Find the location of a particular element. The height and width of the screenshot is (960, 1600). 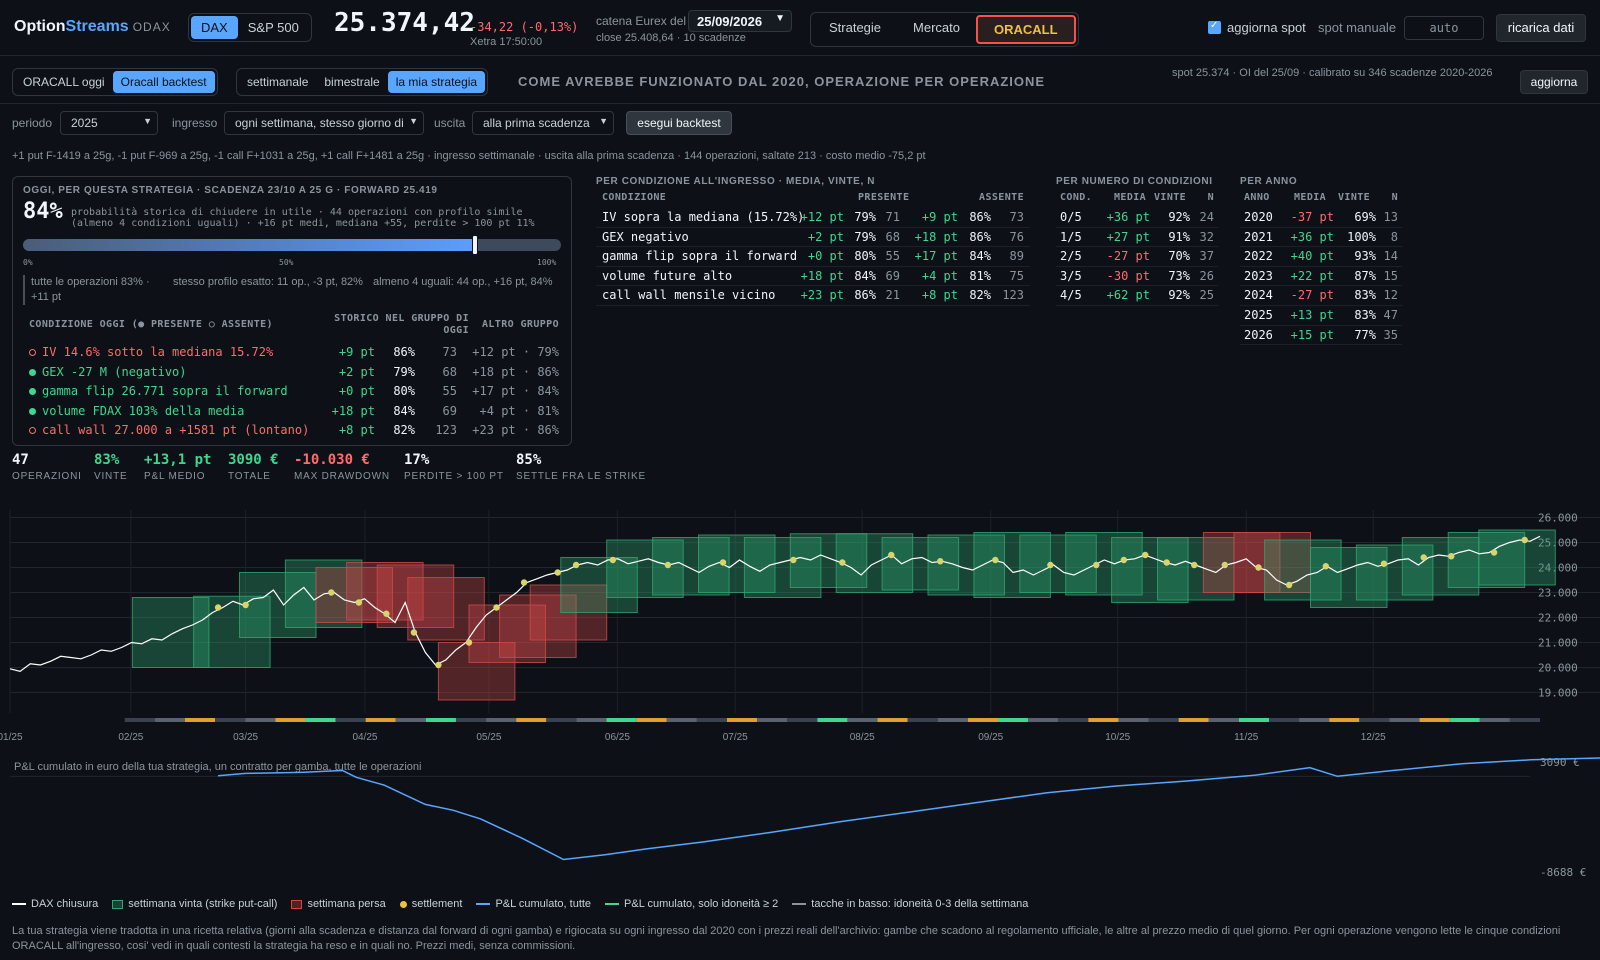

condition-n: 123 is located at coordinates (446, 430).